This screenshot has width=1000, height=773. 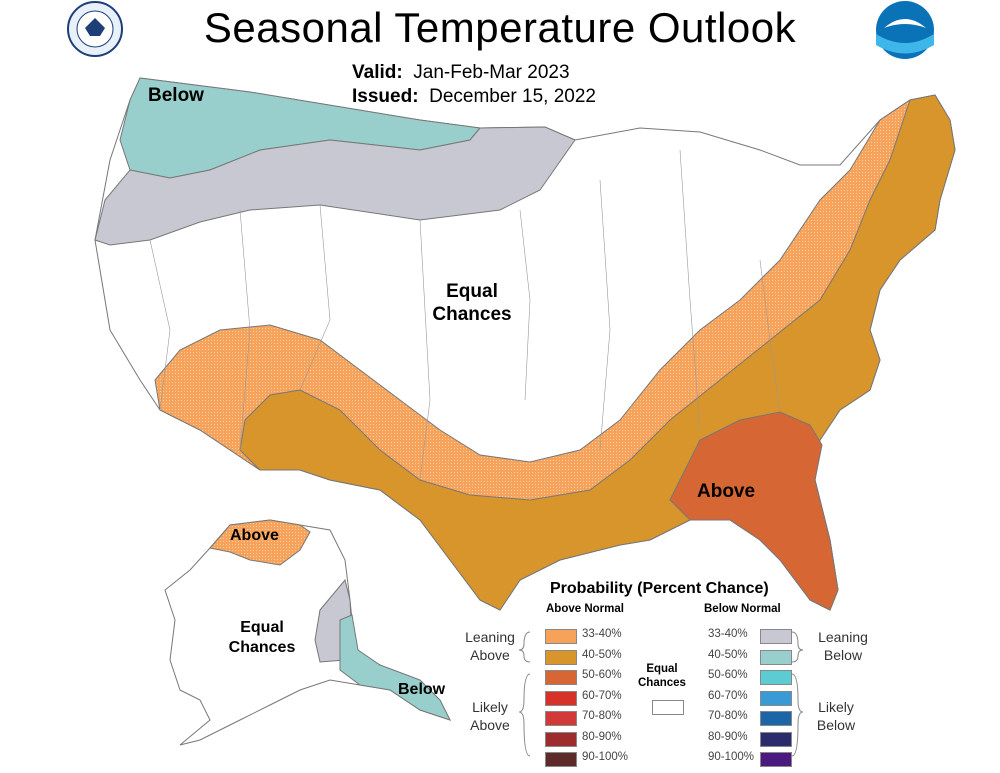 What do you see at coordinates (395, 667) in the screenshot?
I see `alaska-below-region` at bounding box center [395, 667].